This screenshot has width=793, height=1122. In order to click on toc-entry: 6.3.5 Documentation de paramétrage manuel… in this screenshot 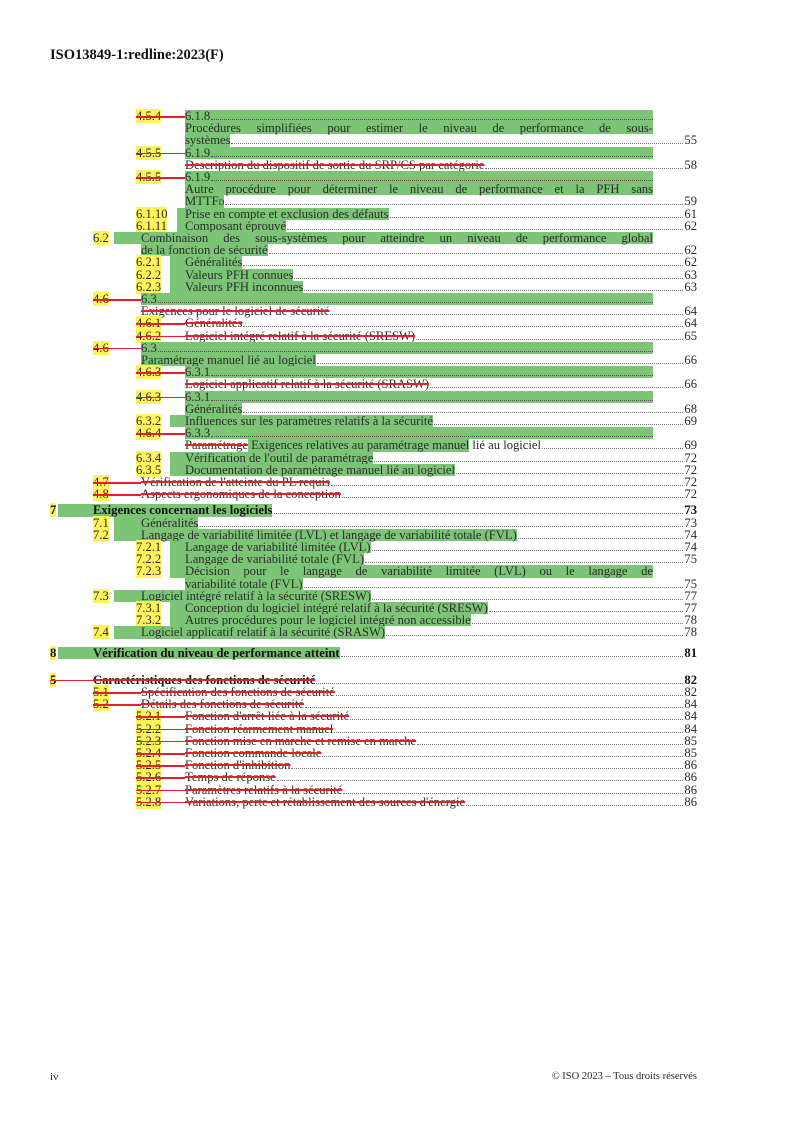, I will do `click(373, 469)`.